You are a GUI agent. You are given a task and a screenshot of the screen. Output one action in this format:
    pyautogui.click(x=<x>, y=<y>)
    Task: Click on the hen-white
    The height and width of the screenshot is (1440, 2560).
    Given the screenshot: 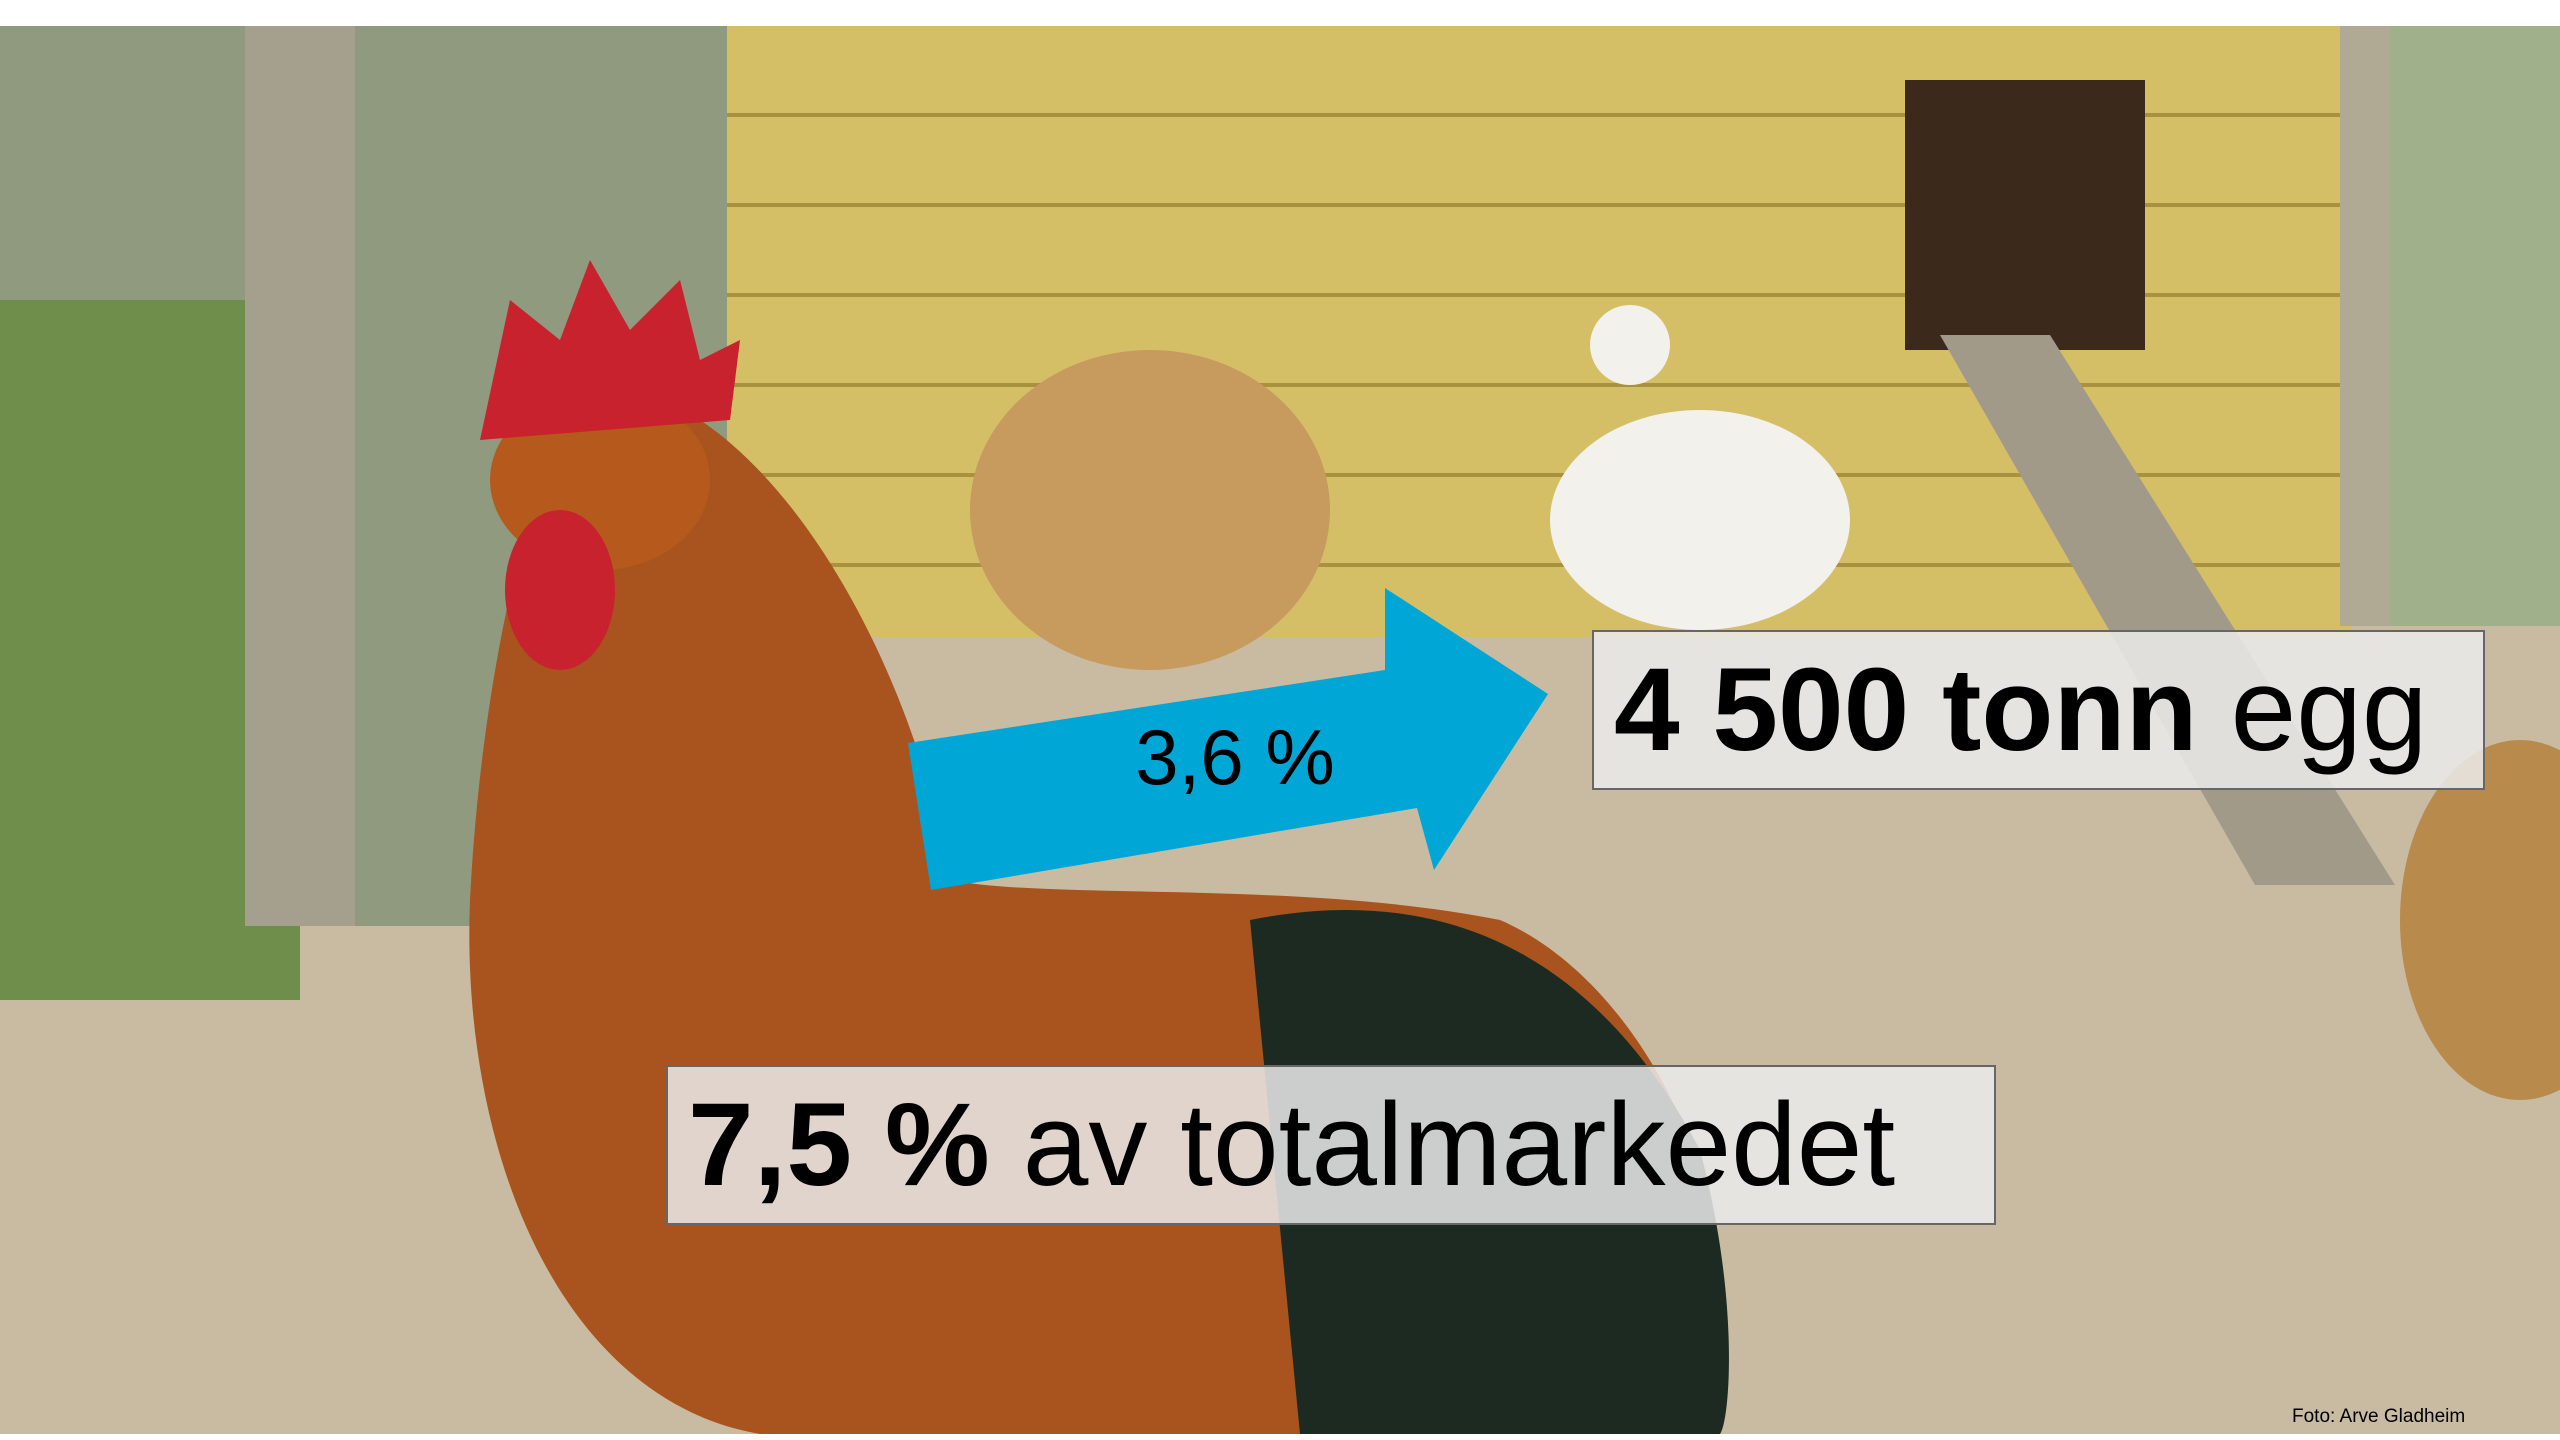 What is the action you would take?
    pyautogui.click(x=1700, y=520)
    